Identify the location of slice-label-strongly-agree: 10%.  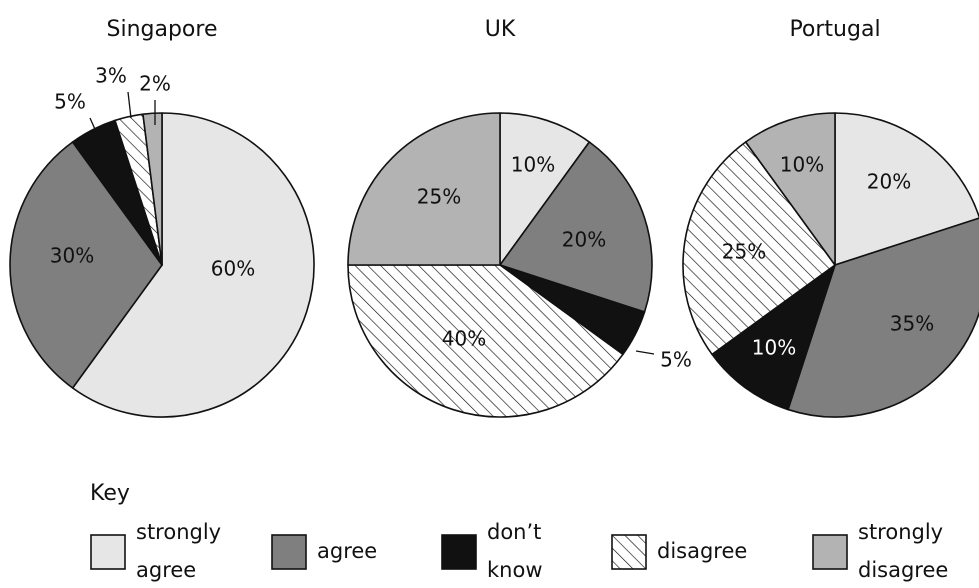
(533, 165).